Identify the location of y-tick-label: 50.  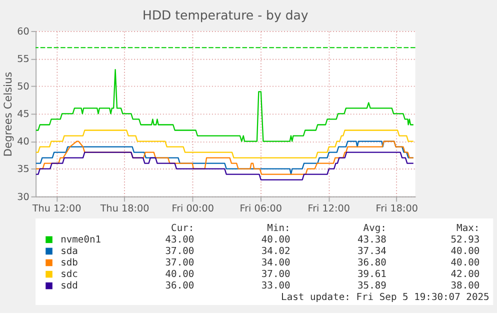
(23, 87).